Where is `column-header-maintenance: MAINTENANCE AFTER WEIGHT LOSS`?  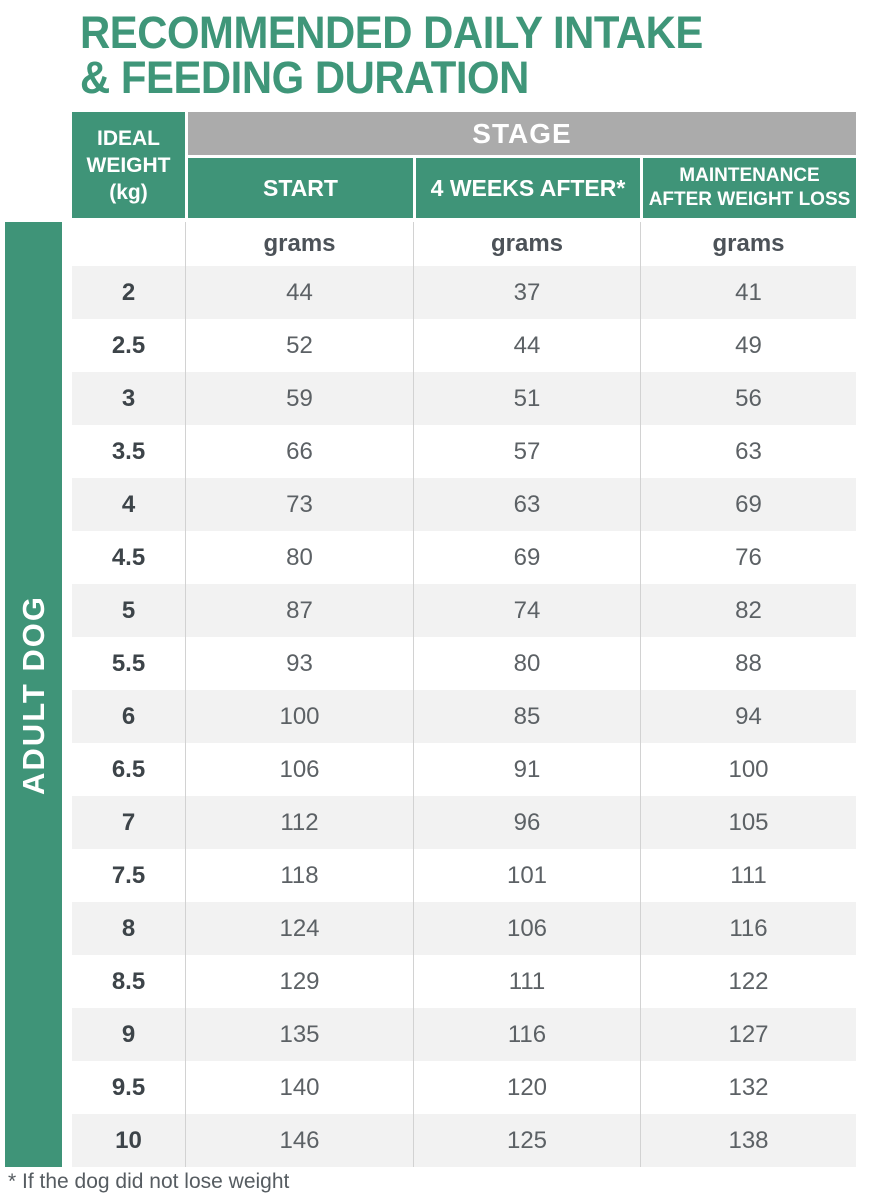 column-header-maintenance: MAINTENANCE AFTER WEIGHT LOSS is located at coordinates (749, 188).